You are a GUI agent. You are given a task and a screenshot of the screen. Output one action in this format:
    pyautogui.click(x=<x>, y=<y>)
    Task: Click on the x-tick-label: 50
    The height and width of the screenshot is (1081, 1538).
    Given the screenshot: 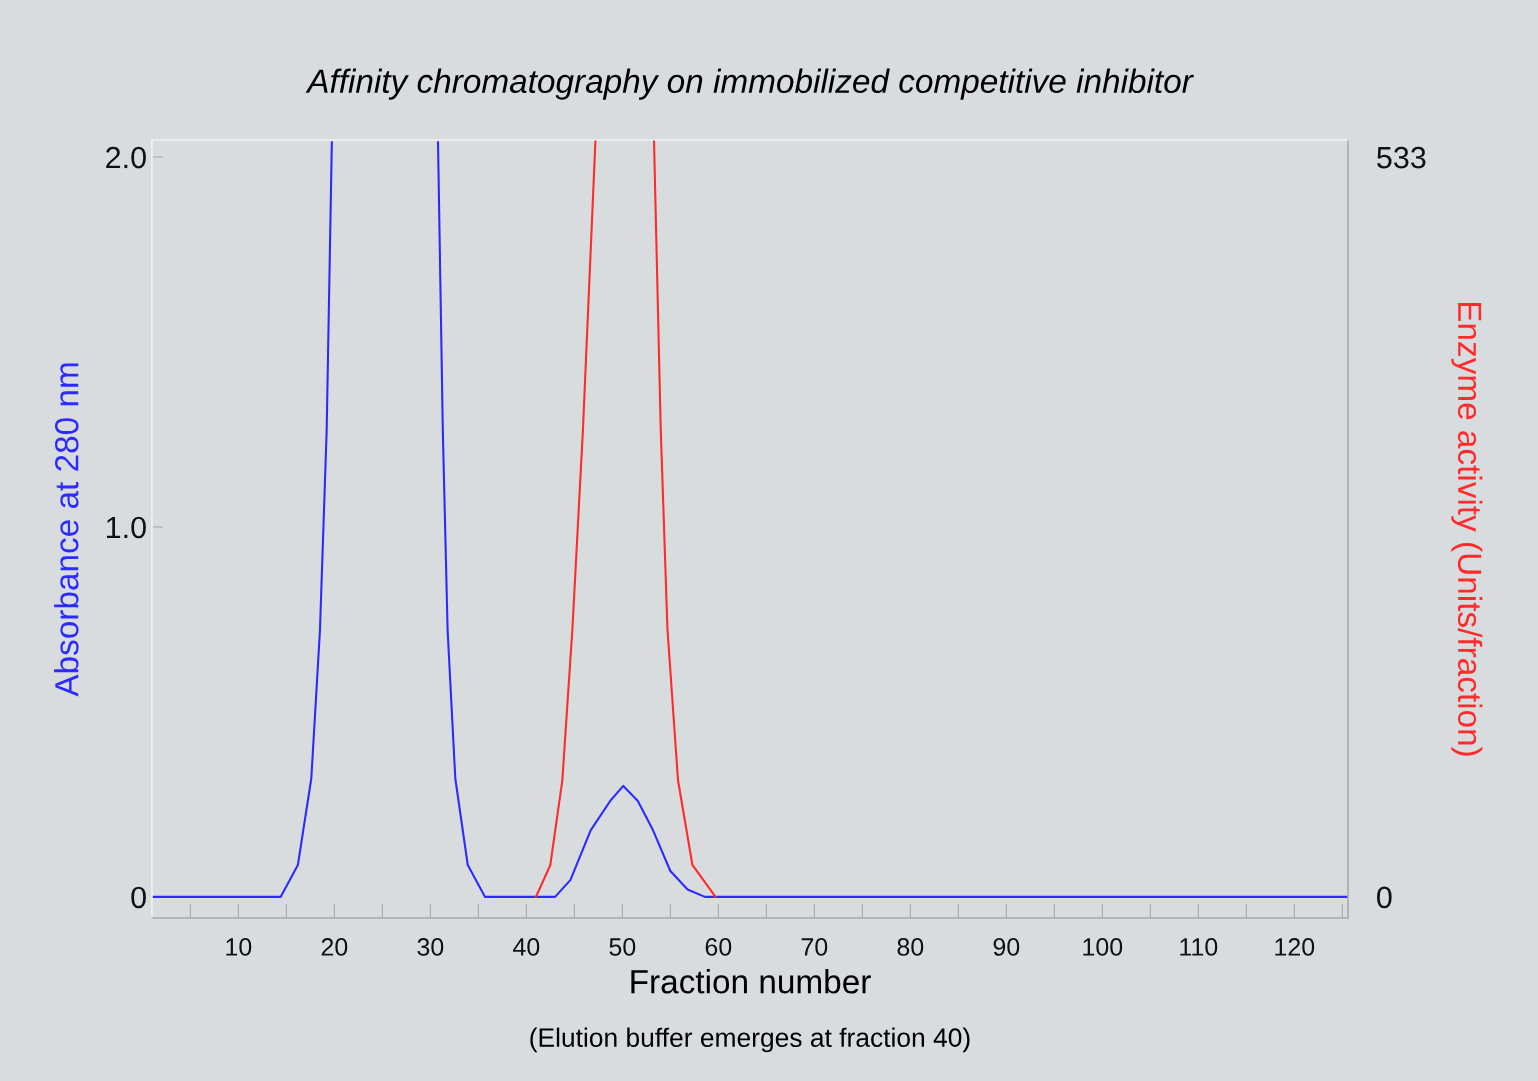 What is the action you would take?
    pyautogui.click(x=622, y=947)
    